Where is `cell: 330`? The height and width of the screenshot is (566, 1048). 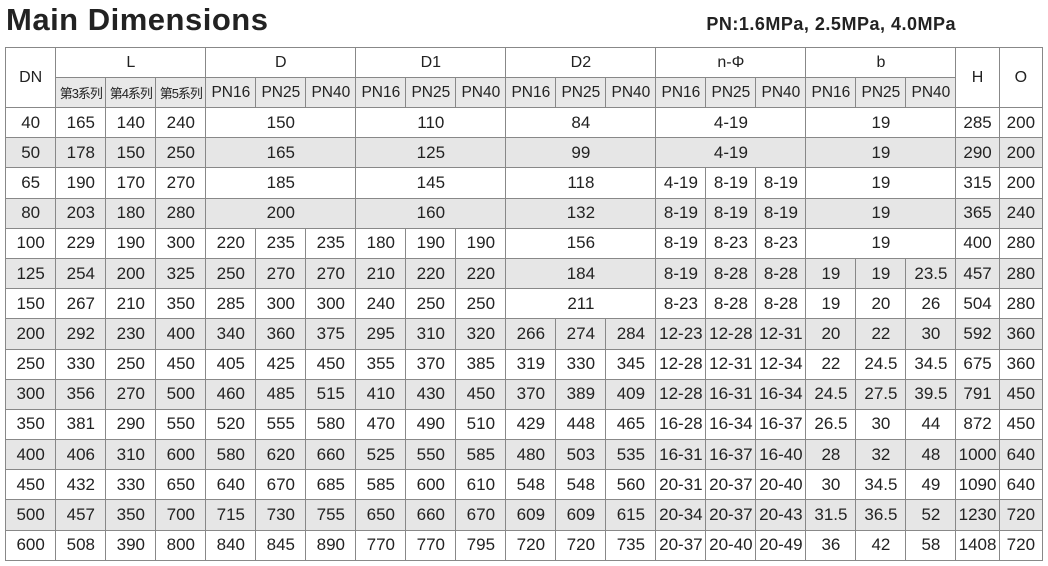
cell: 330 is located at coordinates (581, 364).